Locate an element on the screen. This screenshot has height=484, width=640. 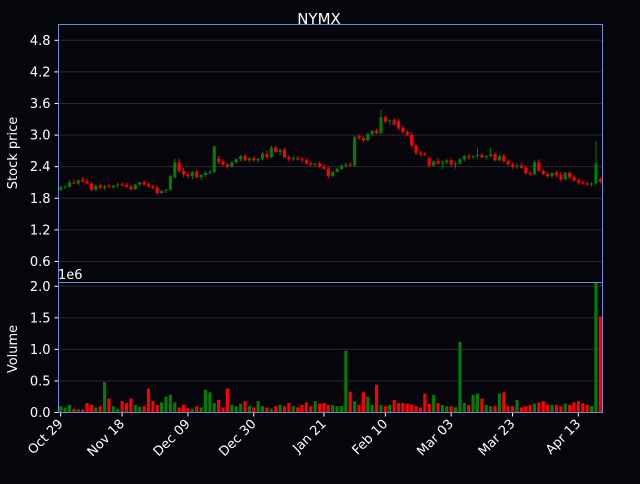
volume-axis-label: Volume is located at coordinates (13, 349).